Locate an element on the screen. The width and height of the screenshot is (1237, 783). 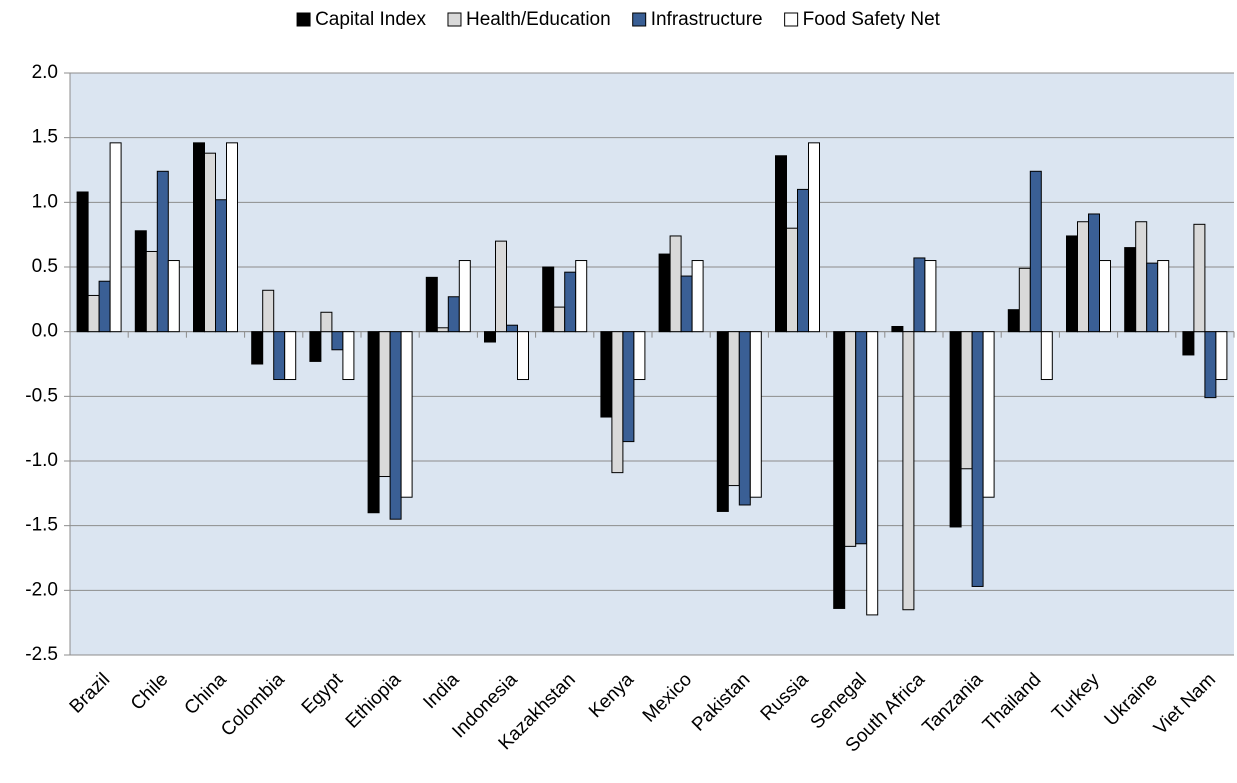
x-tick-label: Ethiopia is located at coordinates (374, 701).